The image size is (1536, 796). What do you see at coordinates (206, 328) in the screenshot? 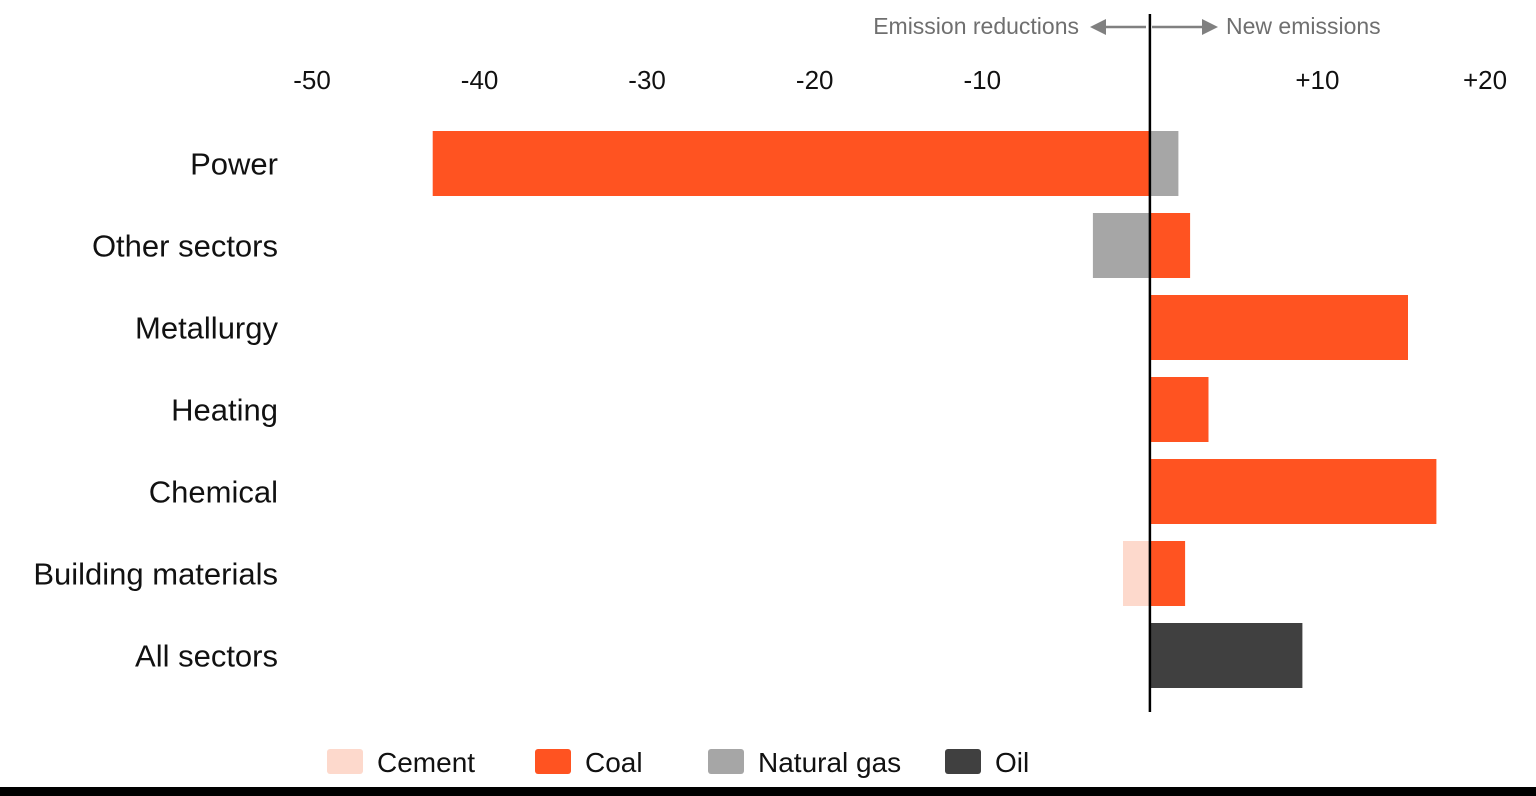
I see `category-label-metallurgy: Metallurgy` at bounding box center [206, 328].